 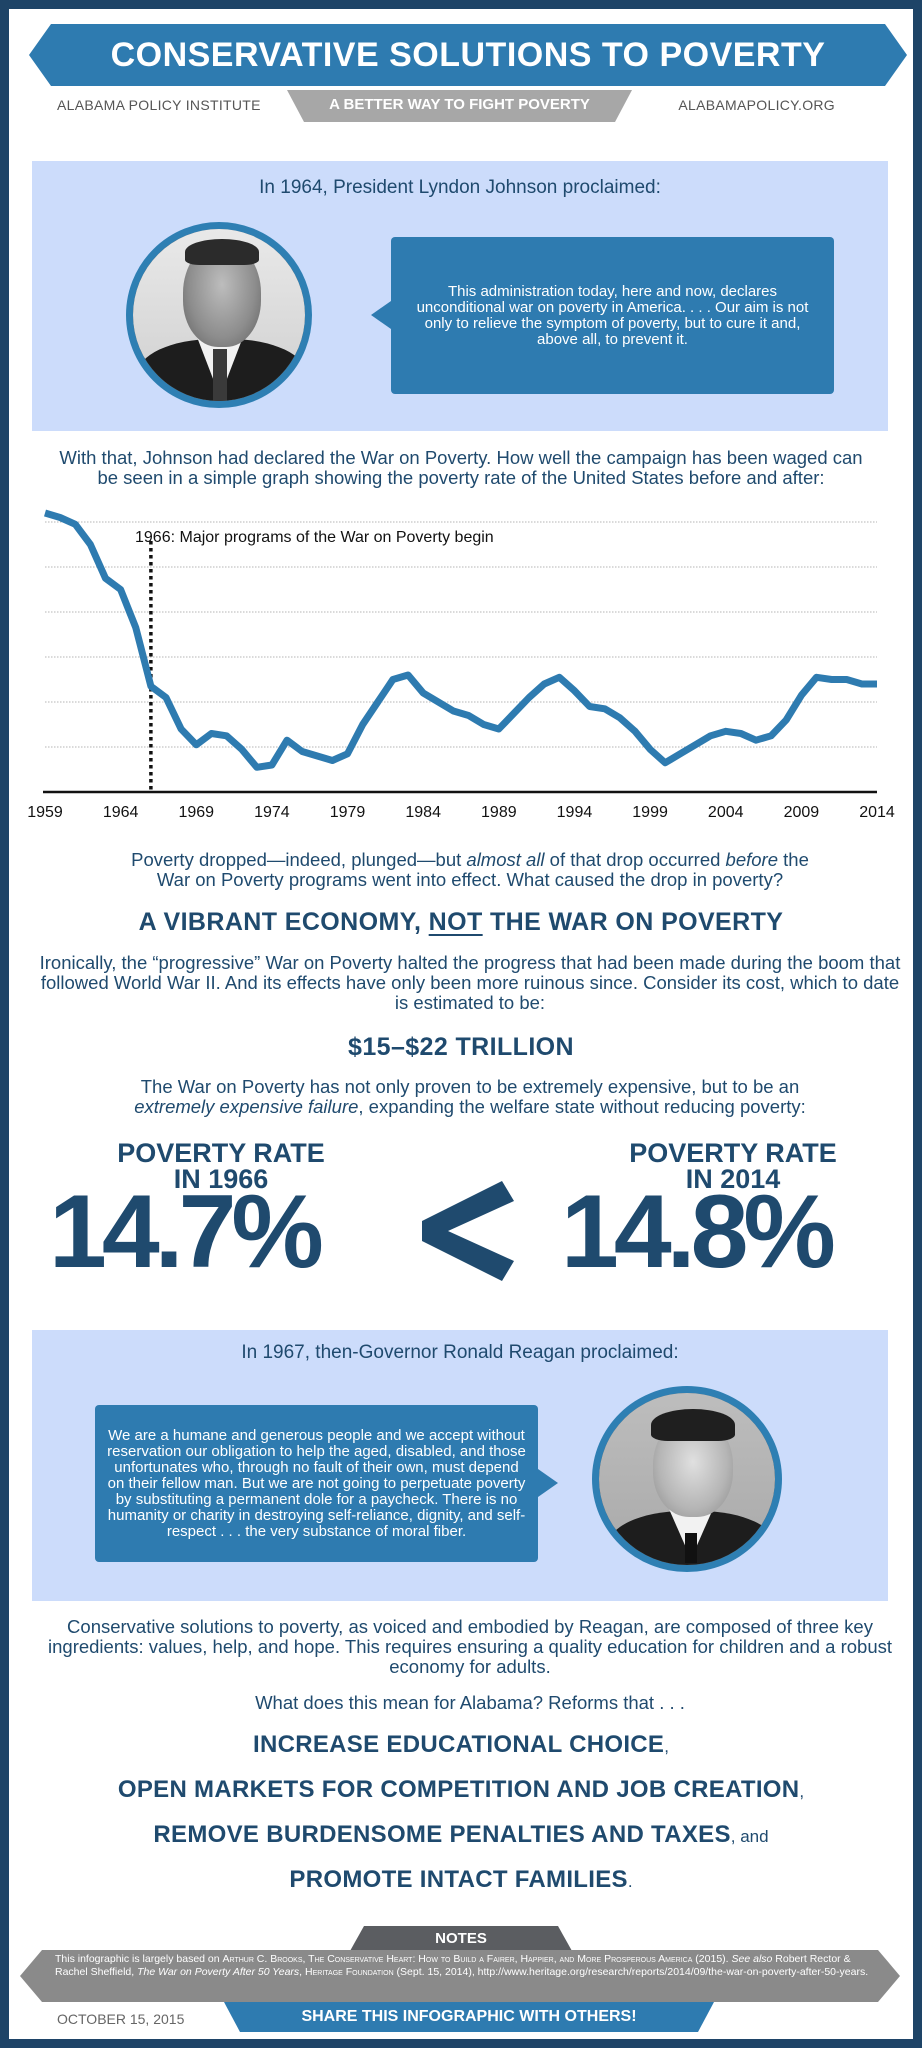 What do you see at coordinates (733, 1166) in the screenshot?
I see `rate-2014-label: POVERTY RATE IN 2014` at bounding box center [733, 1166].